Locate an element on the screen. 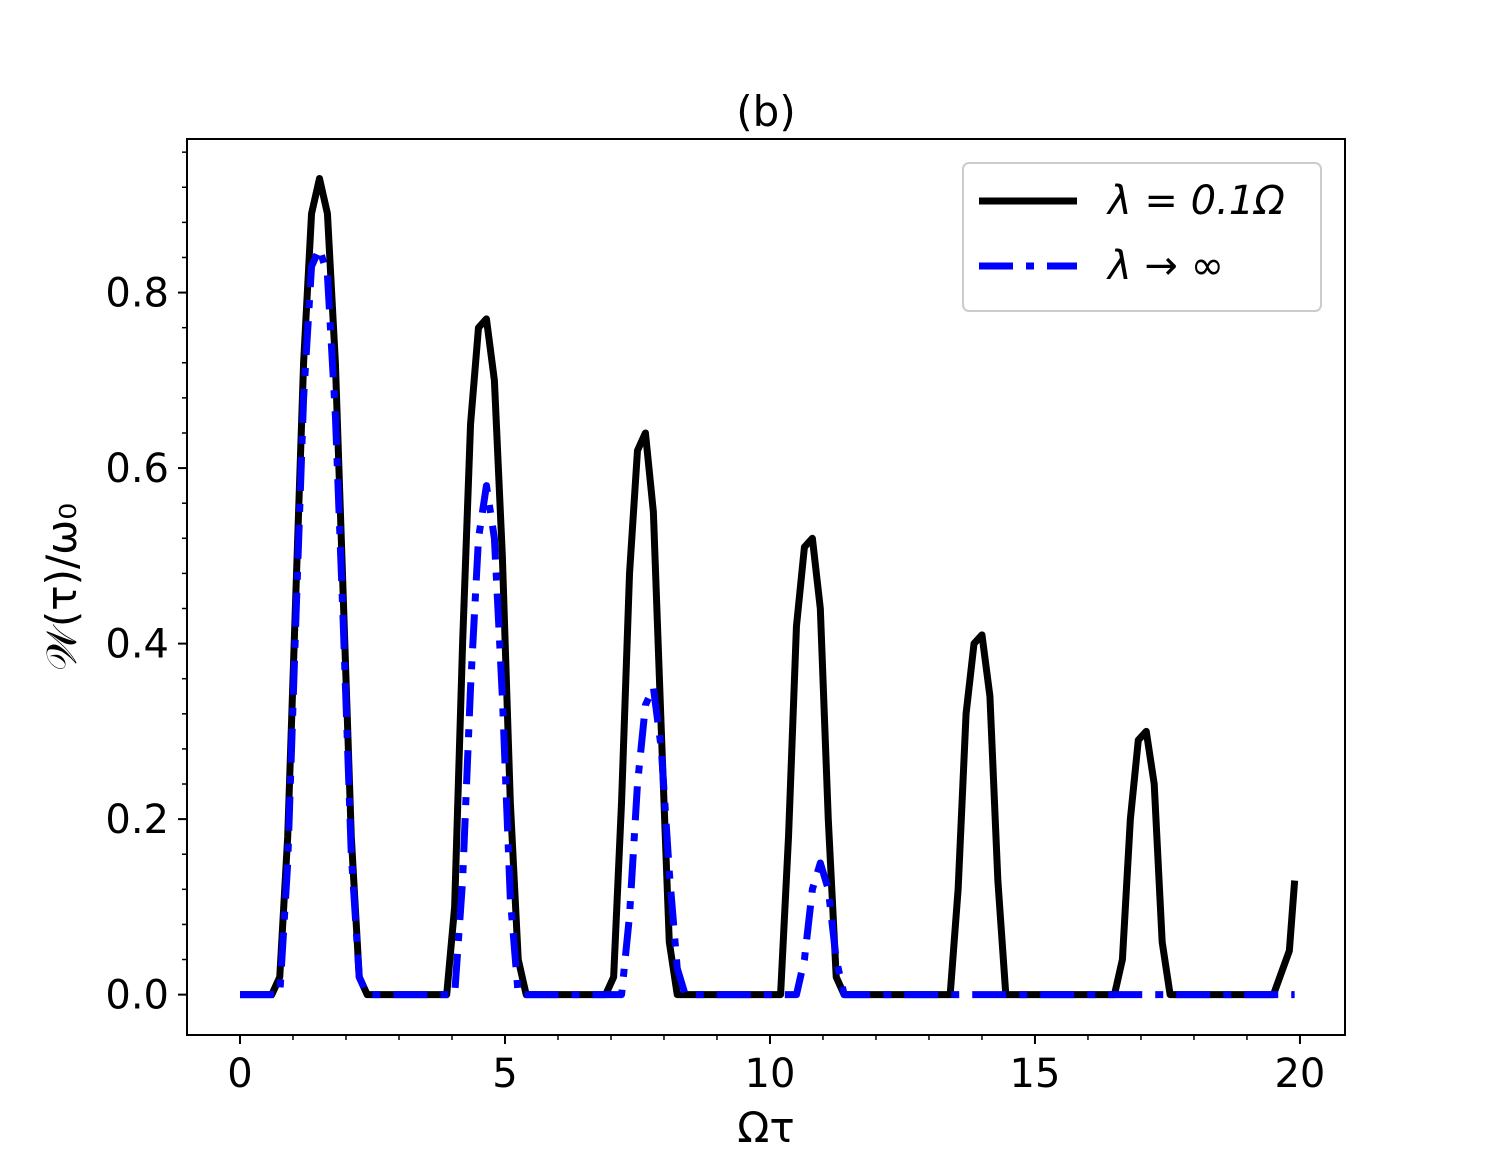 Image resolution: width=1495 pixels, height=1163 pixels. x-tick-label-2: 10 is located at coordinates (770, 1074).